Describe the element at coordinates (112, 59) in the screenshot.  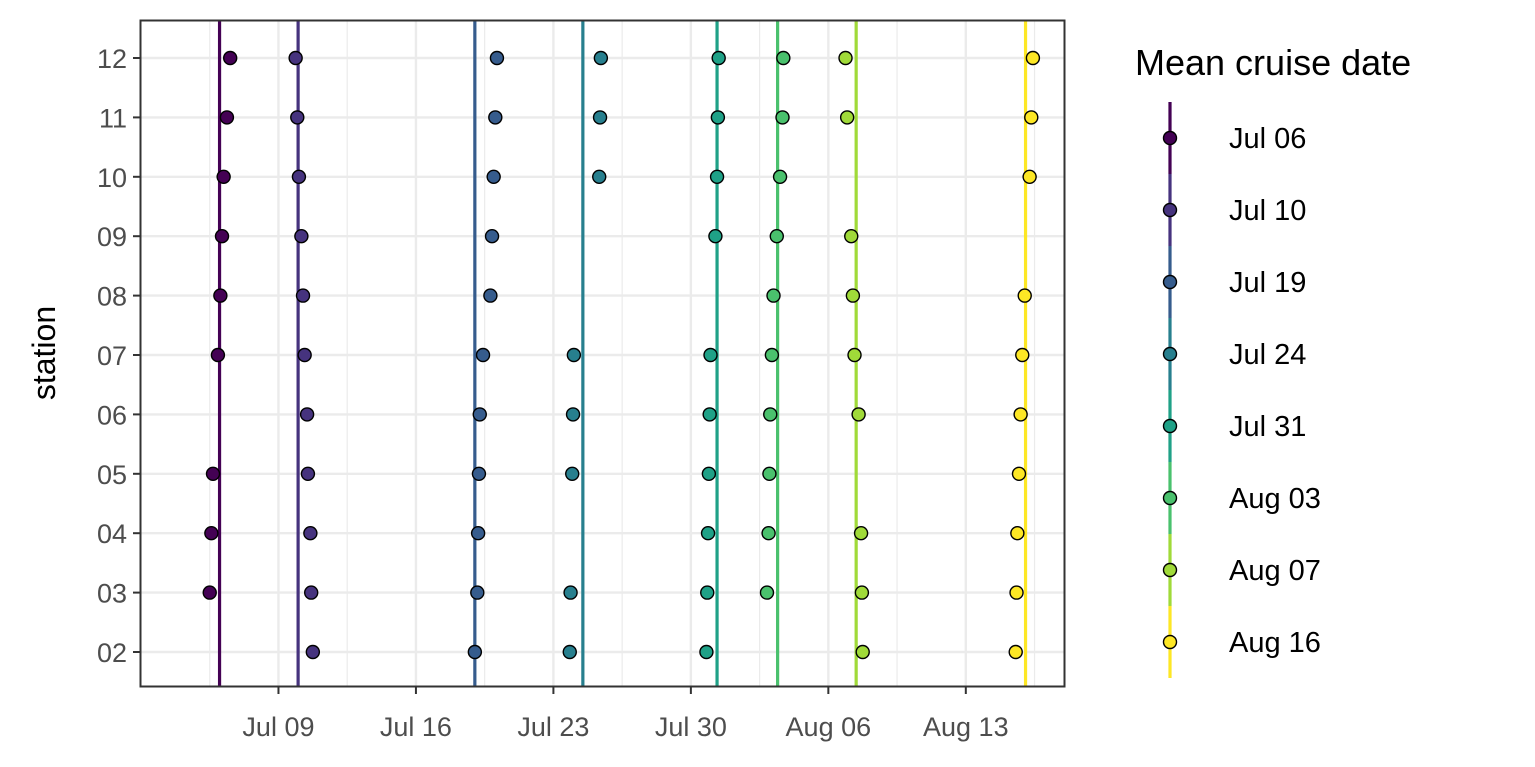
I see `y-tick-label: 12` at that location.